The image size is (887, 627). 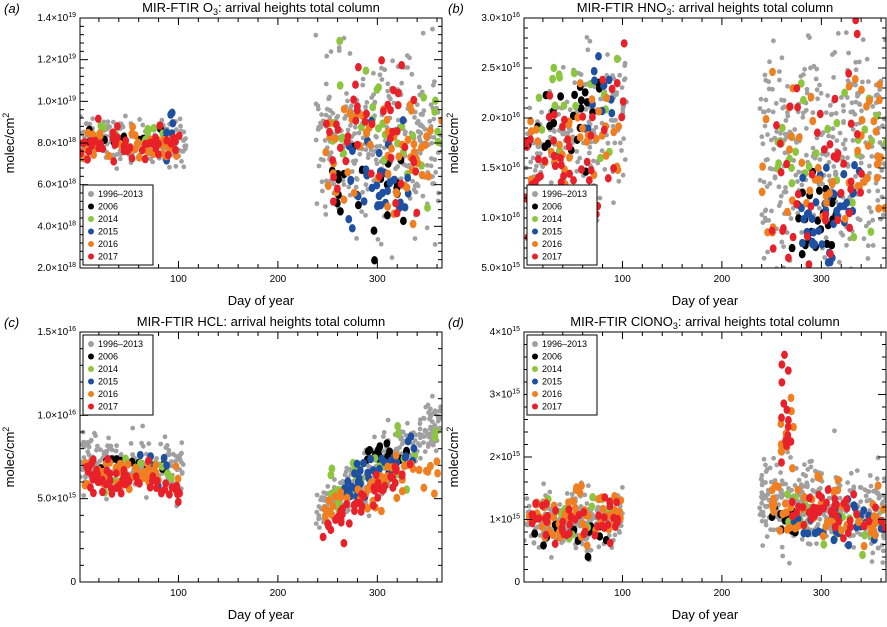 What do you see at coordinates (108, 244) in the screenshot?
I see `legend-label: 2016` at bounding box center [108, 244].